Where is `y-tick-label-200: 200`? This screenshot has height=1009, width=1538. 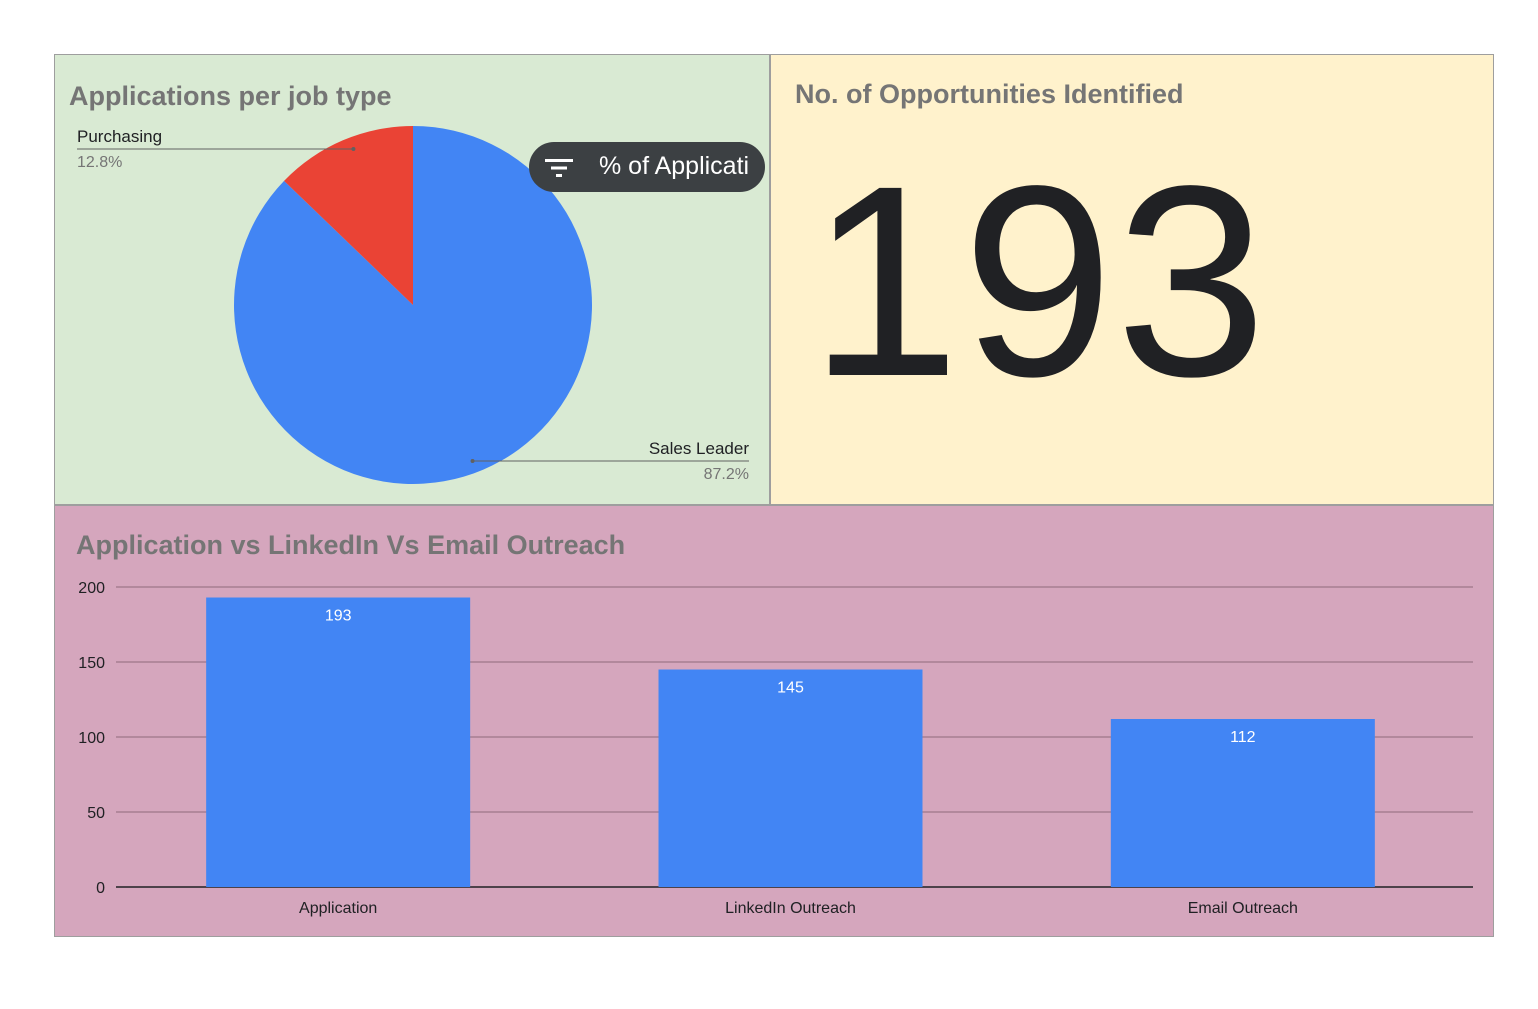 y-tick-label-200: 200 is located at coordinates (91, 588).